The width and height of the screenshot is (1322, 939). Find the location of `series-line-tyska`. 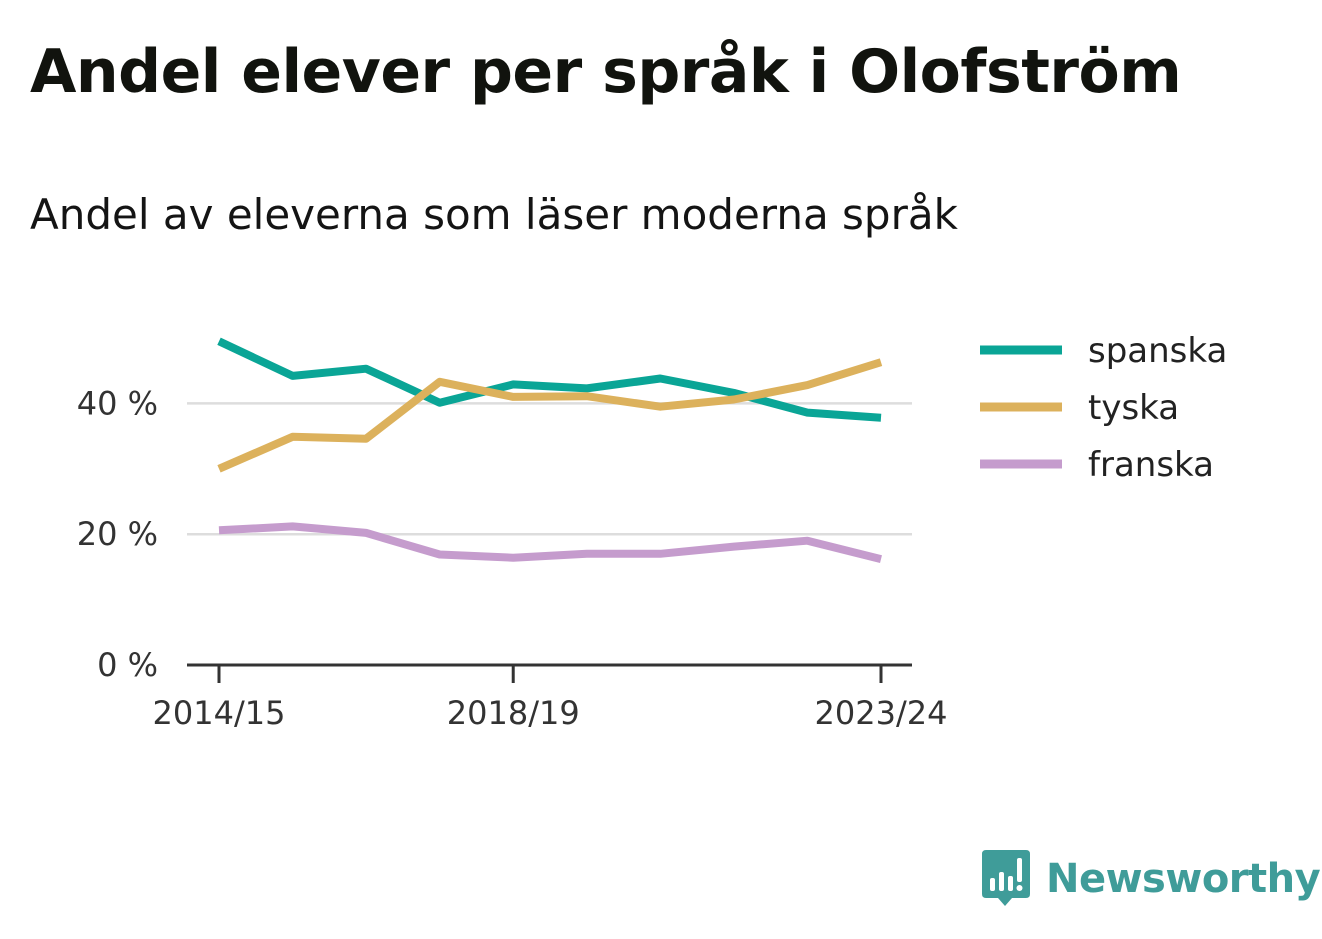

series-line-tyska is located at coordinates (550, 415).